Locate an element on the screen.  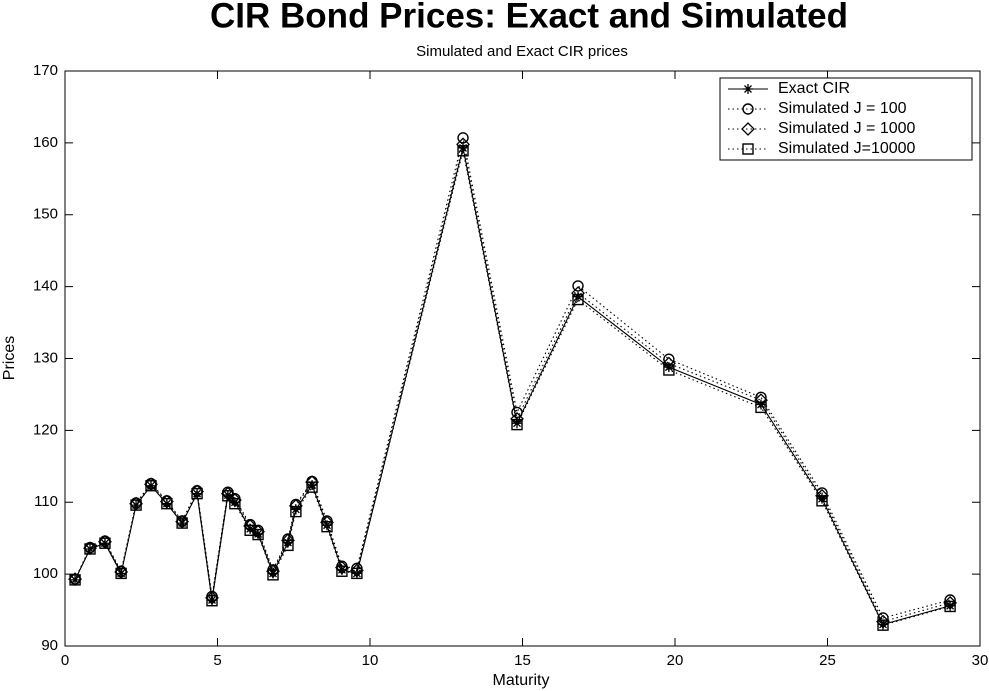
x-tick-label: 20 is located at coordinates (675, 660).